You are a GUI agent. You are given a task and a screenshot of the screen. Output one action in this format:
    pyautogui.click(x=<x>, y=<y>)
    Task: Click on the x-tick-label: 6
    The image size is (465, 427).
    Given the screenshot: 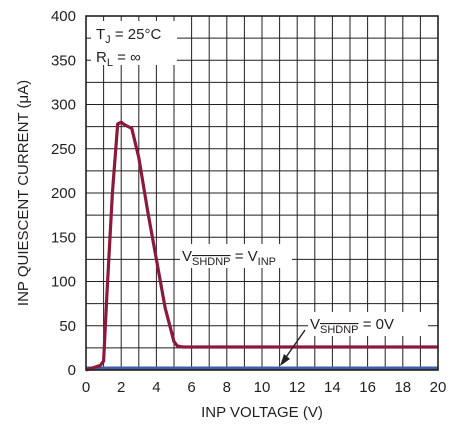 What is the action you would take?
    pyautogui.click(x=191, y=387)
    